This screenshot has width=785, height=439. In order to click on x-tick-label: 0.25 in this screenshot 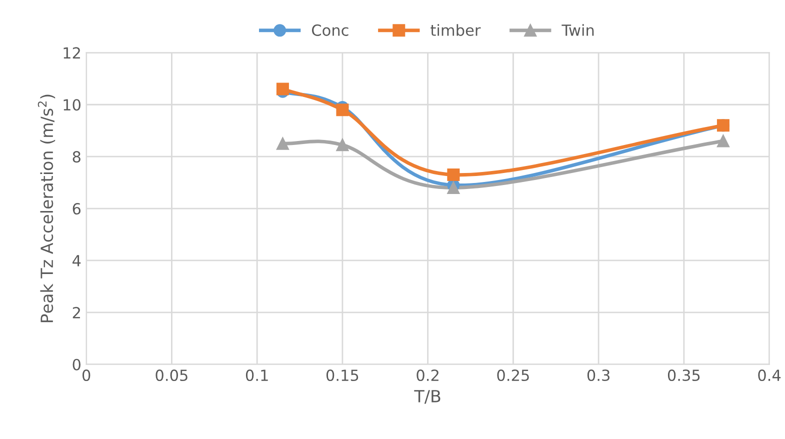, I will do `click(513, 376)`.